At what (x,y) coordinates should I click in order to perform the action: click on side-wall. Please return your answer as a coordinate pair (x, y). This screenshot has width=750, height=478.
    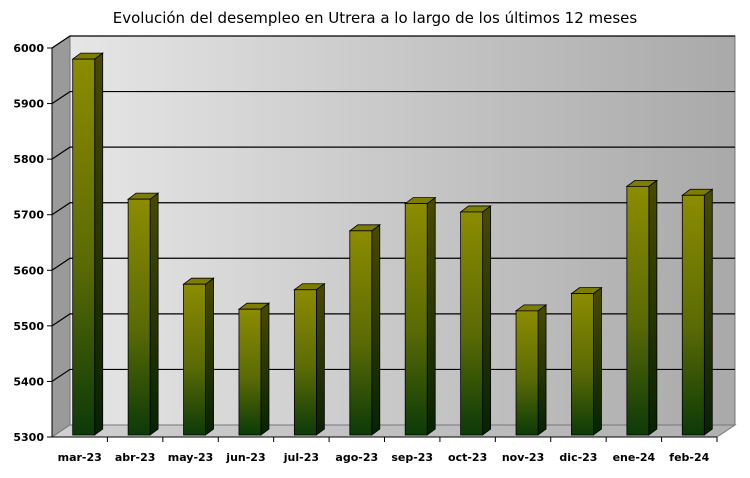
    Looking at the image, I should click on (61, 236).